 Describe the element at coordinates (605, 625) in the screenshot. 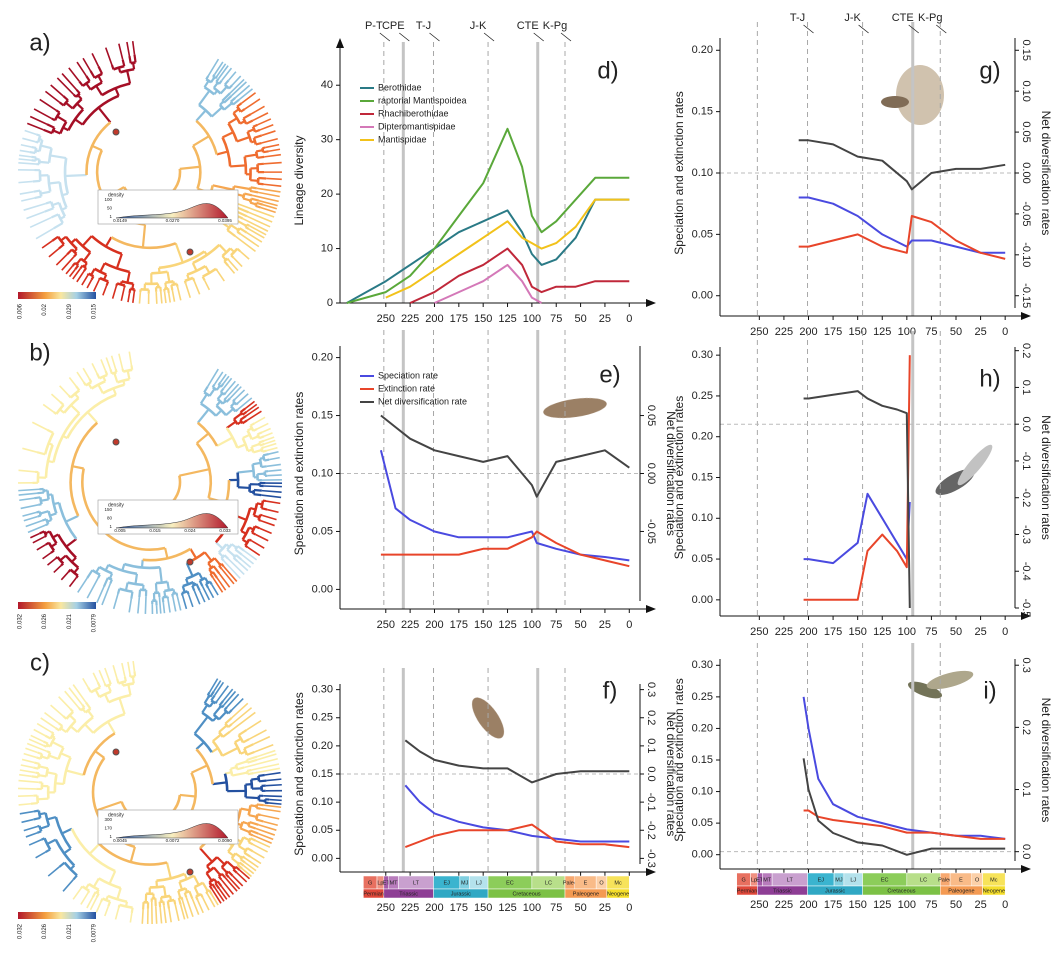

I see `x-tick-label: 25` at that location.